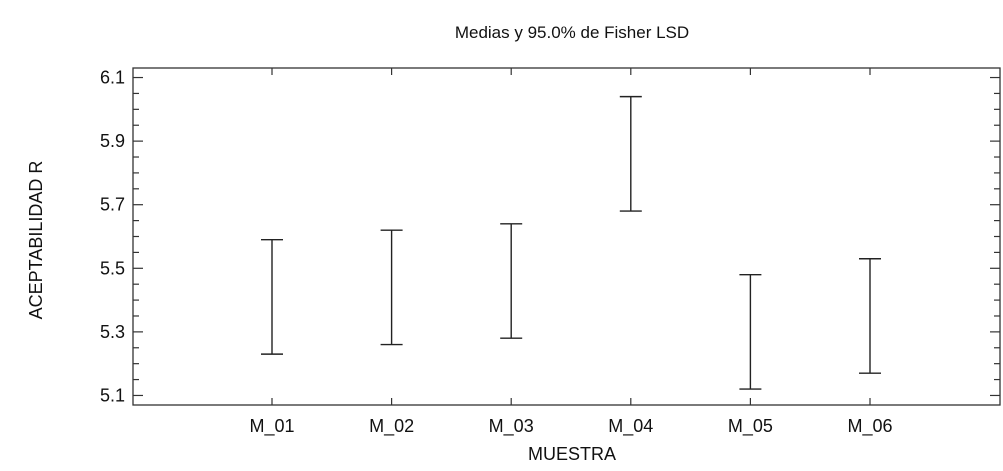  I want to click on x-tick-label: M_03, so click(511, 426).